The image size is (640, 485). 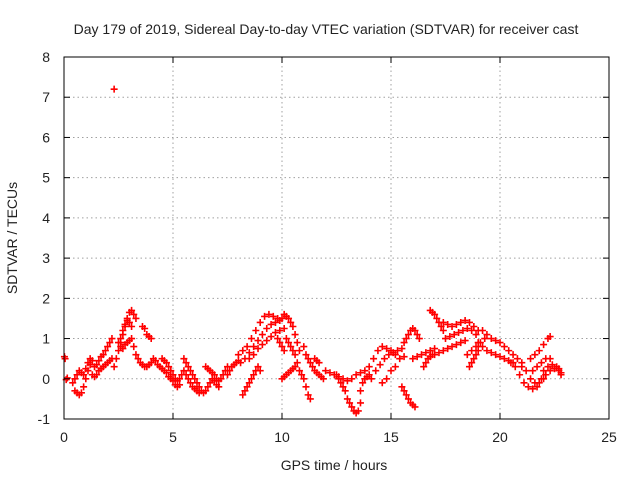 What do you see at coordinates (46, 339) in the screenshot?
I see `y-tick-label: 1` at bounding box center [46, 339].